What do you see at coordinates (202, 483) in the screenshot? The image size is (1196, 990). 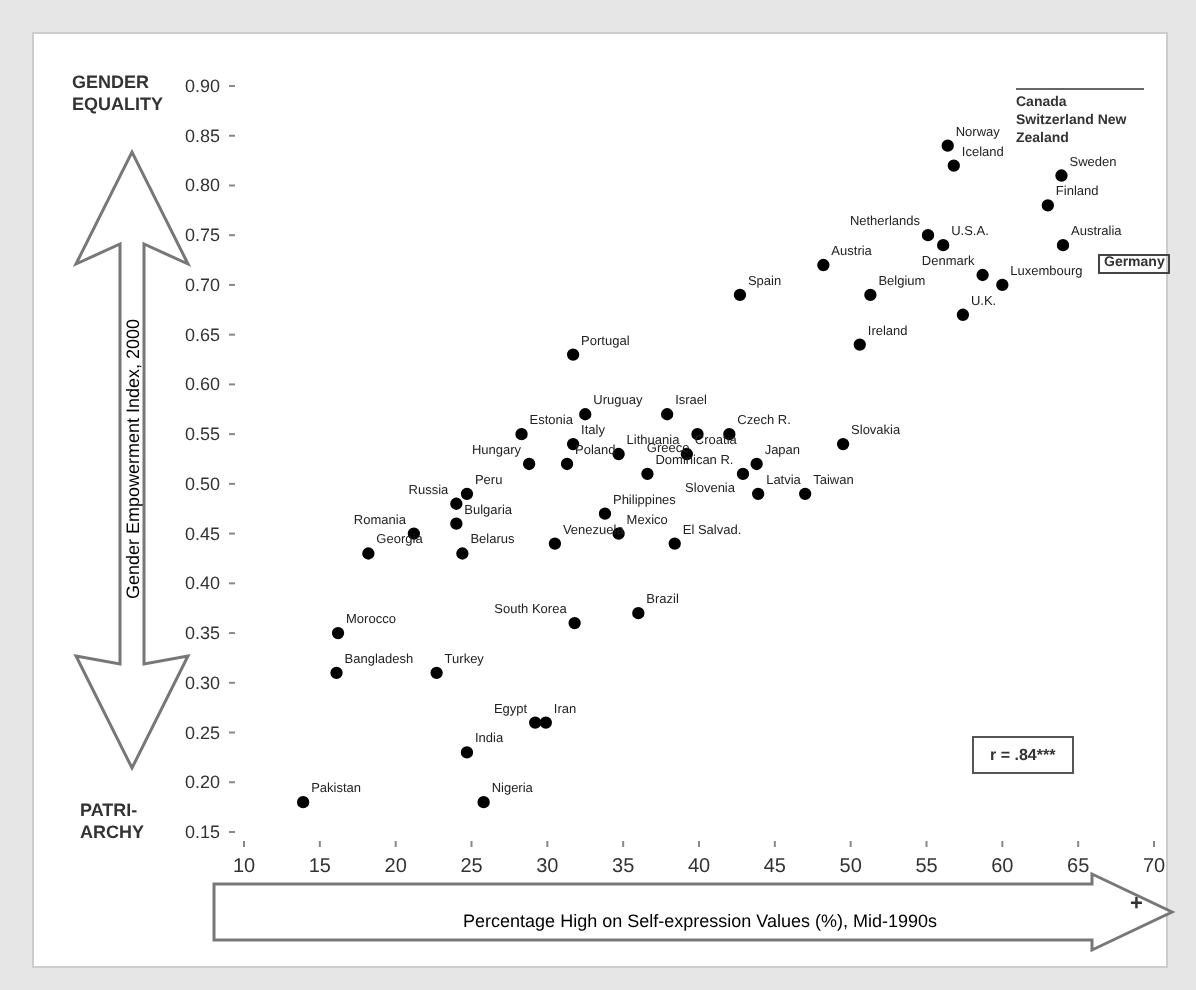 I see `y-tick-label: 0.50` at bounding box center [202, 483].